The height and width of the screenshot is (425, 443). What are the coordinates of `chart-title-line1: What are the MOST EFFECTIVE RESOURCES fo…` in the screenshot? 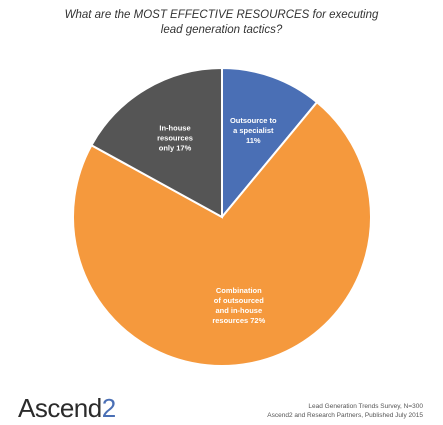 It's located at (221, 15).